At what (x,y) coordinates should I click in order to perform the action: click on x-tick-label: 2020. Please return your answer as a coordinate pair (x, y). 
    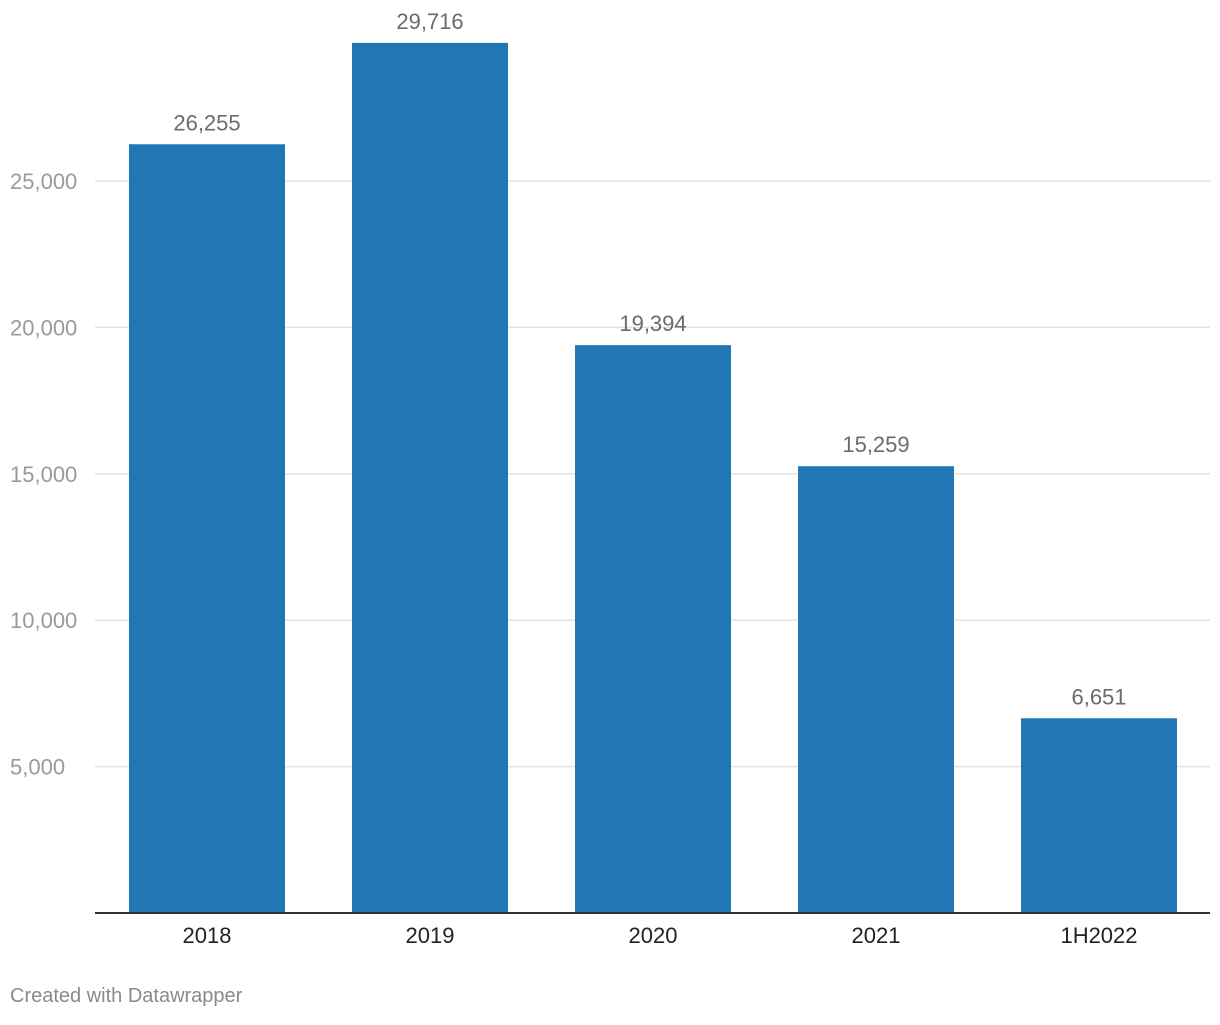
    Looking at the image, I should click on (653, 935).